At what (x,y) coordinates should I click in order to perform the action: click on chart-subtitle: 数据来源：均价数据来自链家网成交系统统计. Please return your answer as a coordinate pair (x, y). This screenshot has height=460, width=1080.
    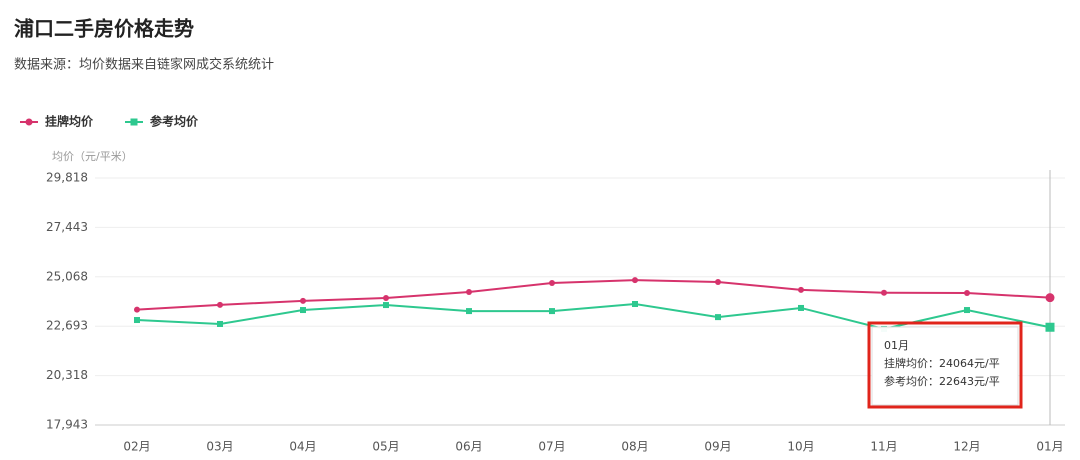
    Looking at the image, I should click on (144, 65).